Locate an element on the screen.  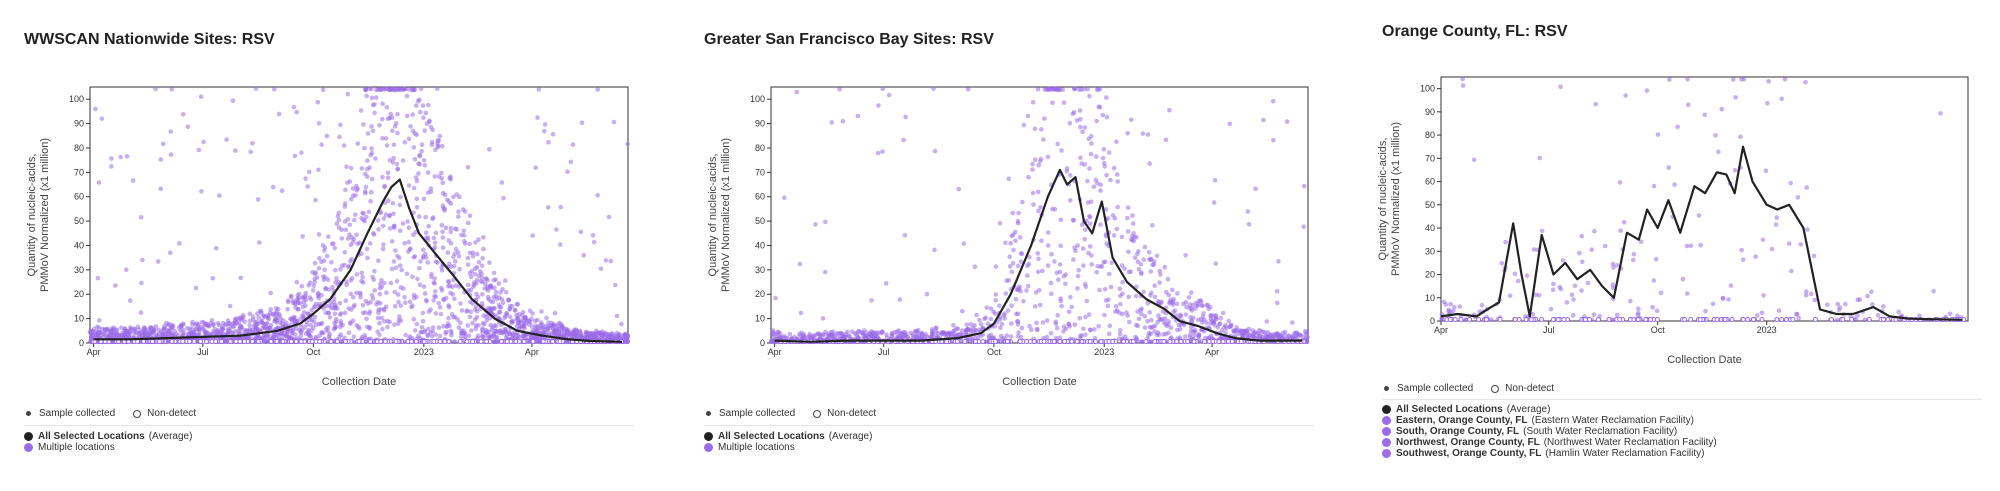
x-tick-label: Jul is located at coordinates (1549, 330).